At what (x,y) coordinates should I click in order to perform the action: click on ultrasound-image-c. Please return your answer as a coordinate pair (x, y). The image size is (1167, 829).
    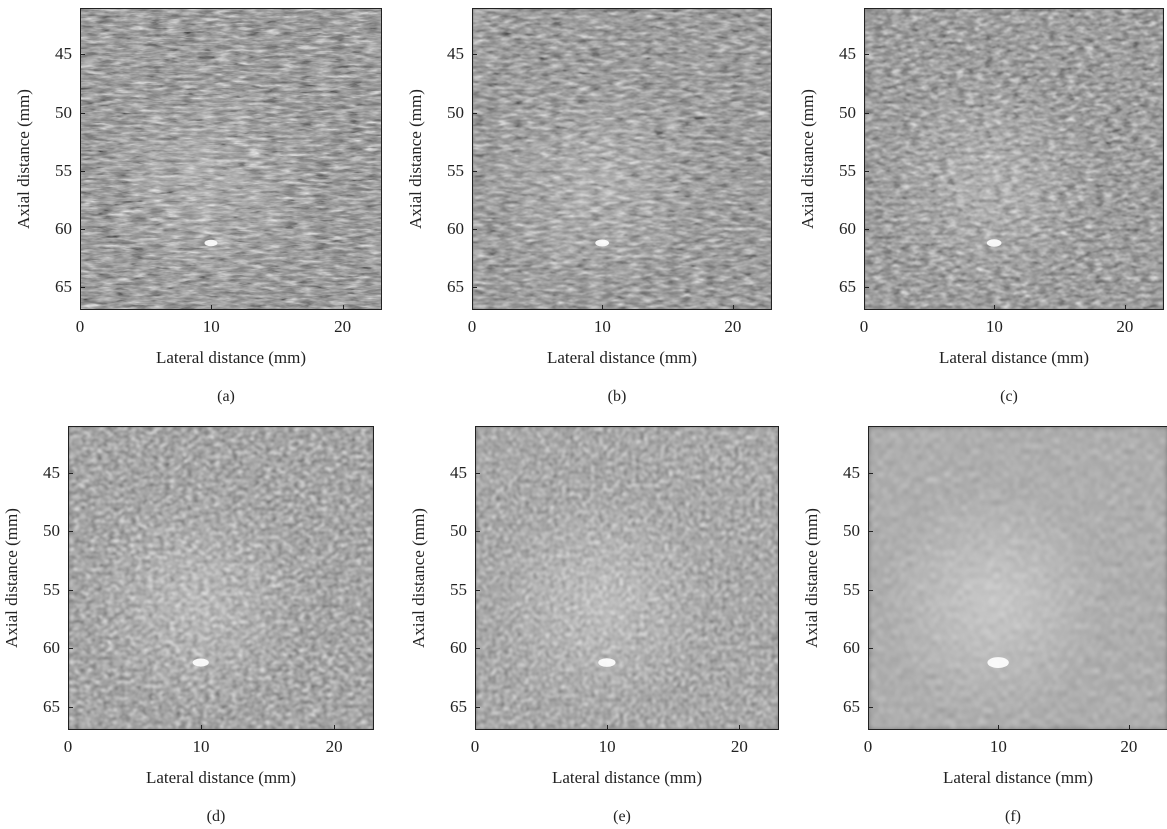
    Looking at the image, I should click on (1014, 159).